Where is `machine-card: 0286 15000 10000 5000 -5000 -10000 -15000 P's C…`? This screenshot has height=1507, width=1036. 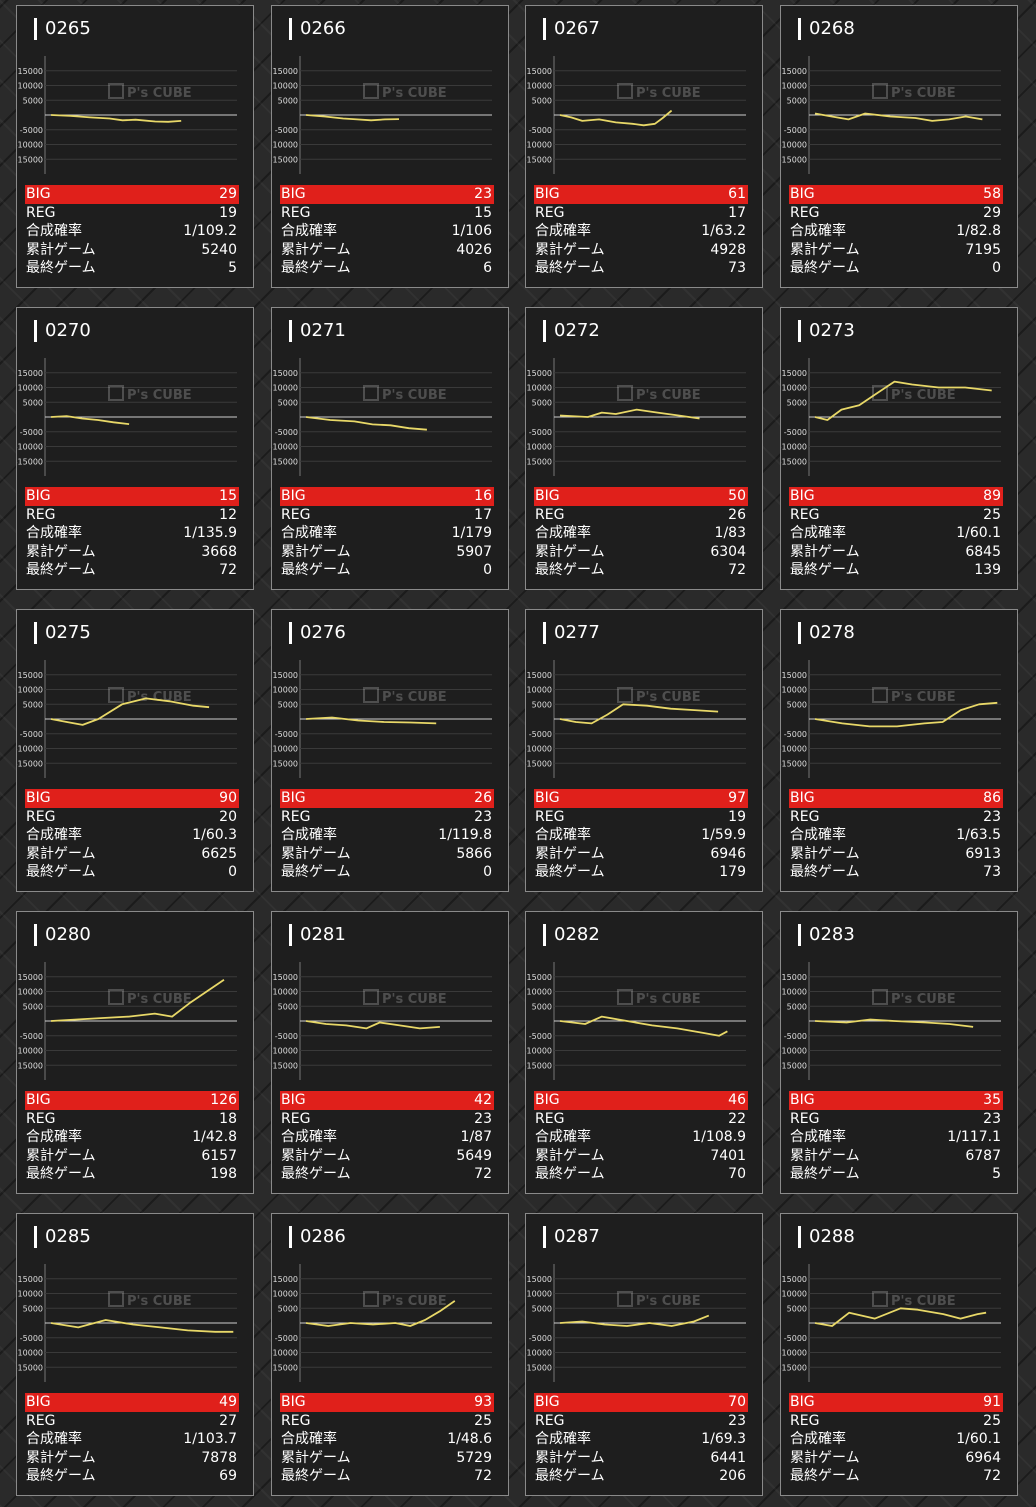 machine-card: 0286 15000 10000 5000 -5000 -10000 -15000 P's C… is located at coordinates (390, 1354).